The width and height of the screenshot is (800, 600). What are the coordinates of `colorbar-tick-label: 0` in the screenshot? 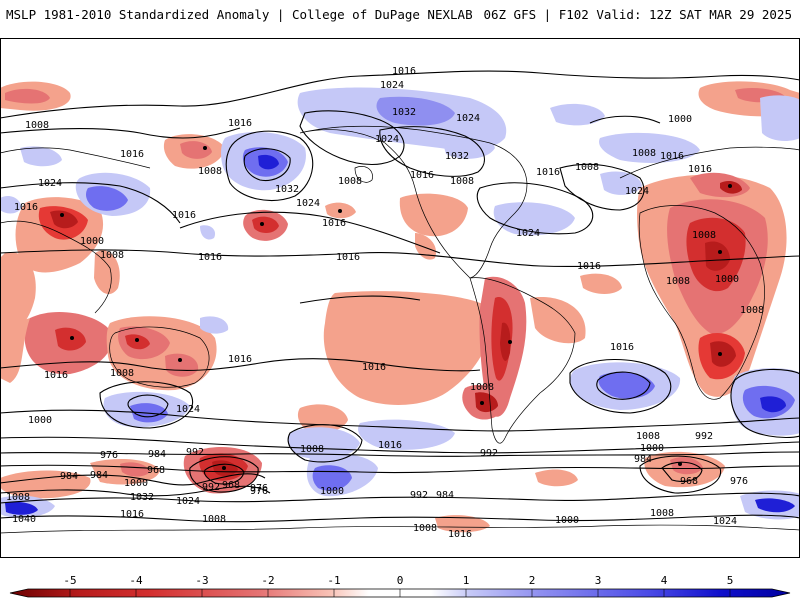 It's located at (400, 580).